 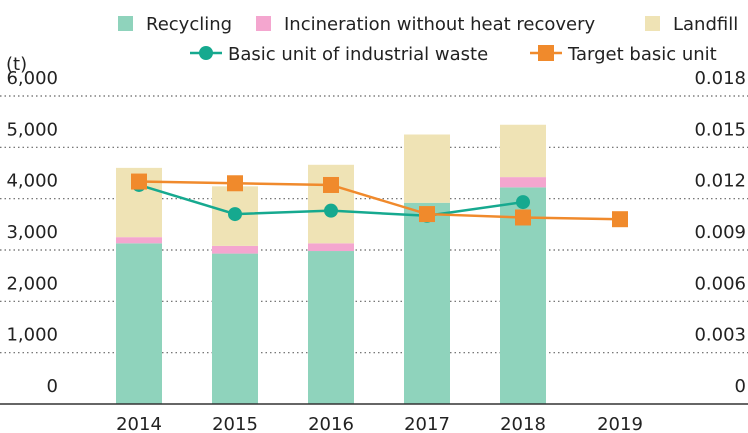 What do you see at coordinates (32, 335) in the screenshot?
I see `y-tick-label-left: 1,000` at bounding box center [32, 335].